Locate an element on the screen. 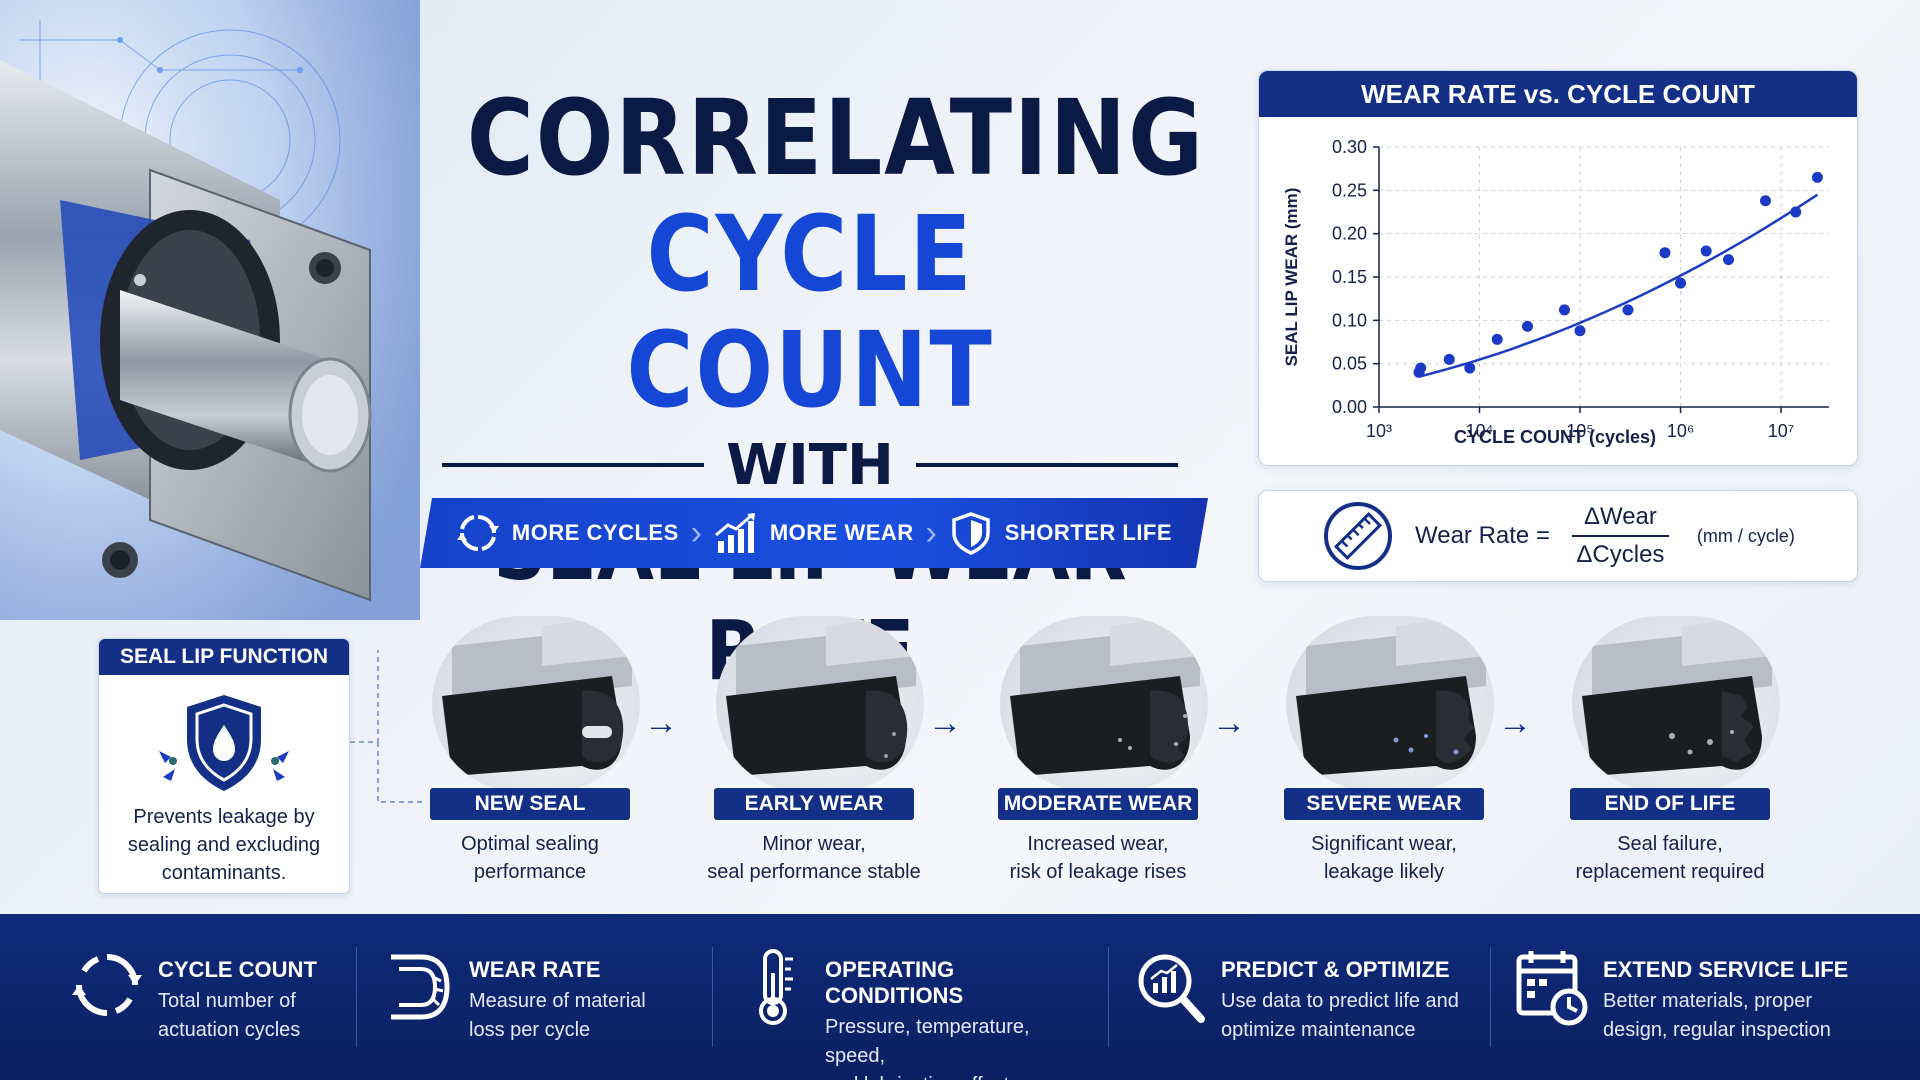 The height and width of the screenshot is (1080, 1920). thermometer-icon is located at coordinates (776, 987).